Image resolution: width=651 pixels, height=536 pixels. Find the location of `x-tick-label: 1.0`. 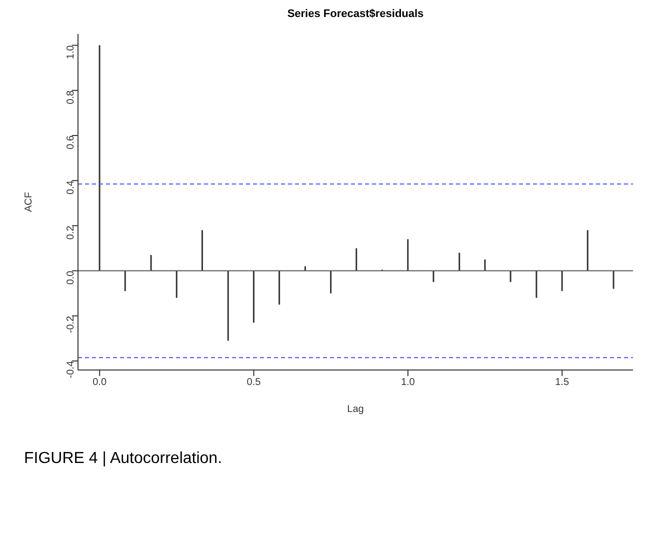

x-tick-label: 1.0 is located at coordinates (408, 382).